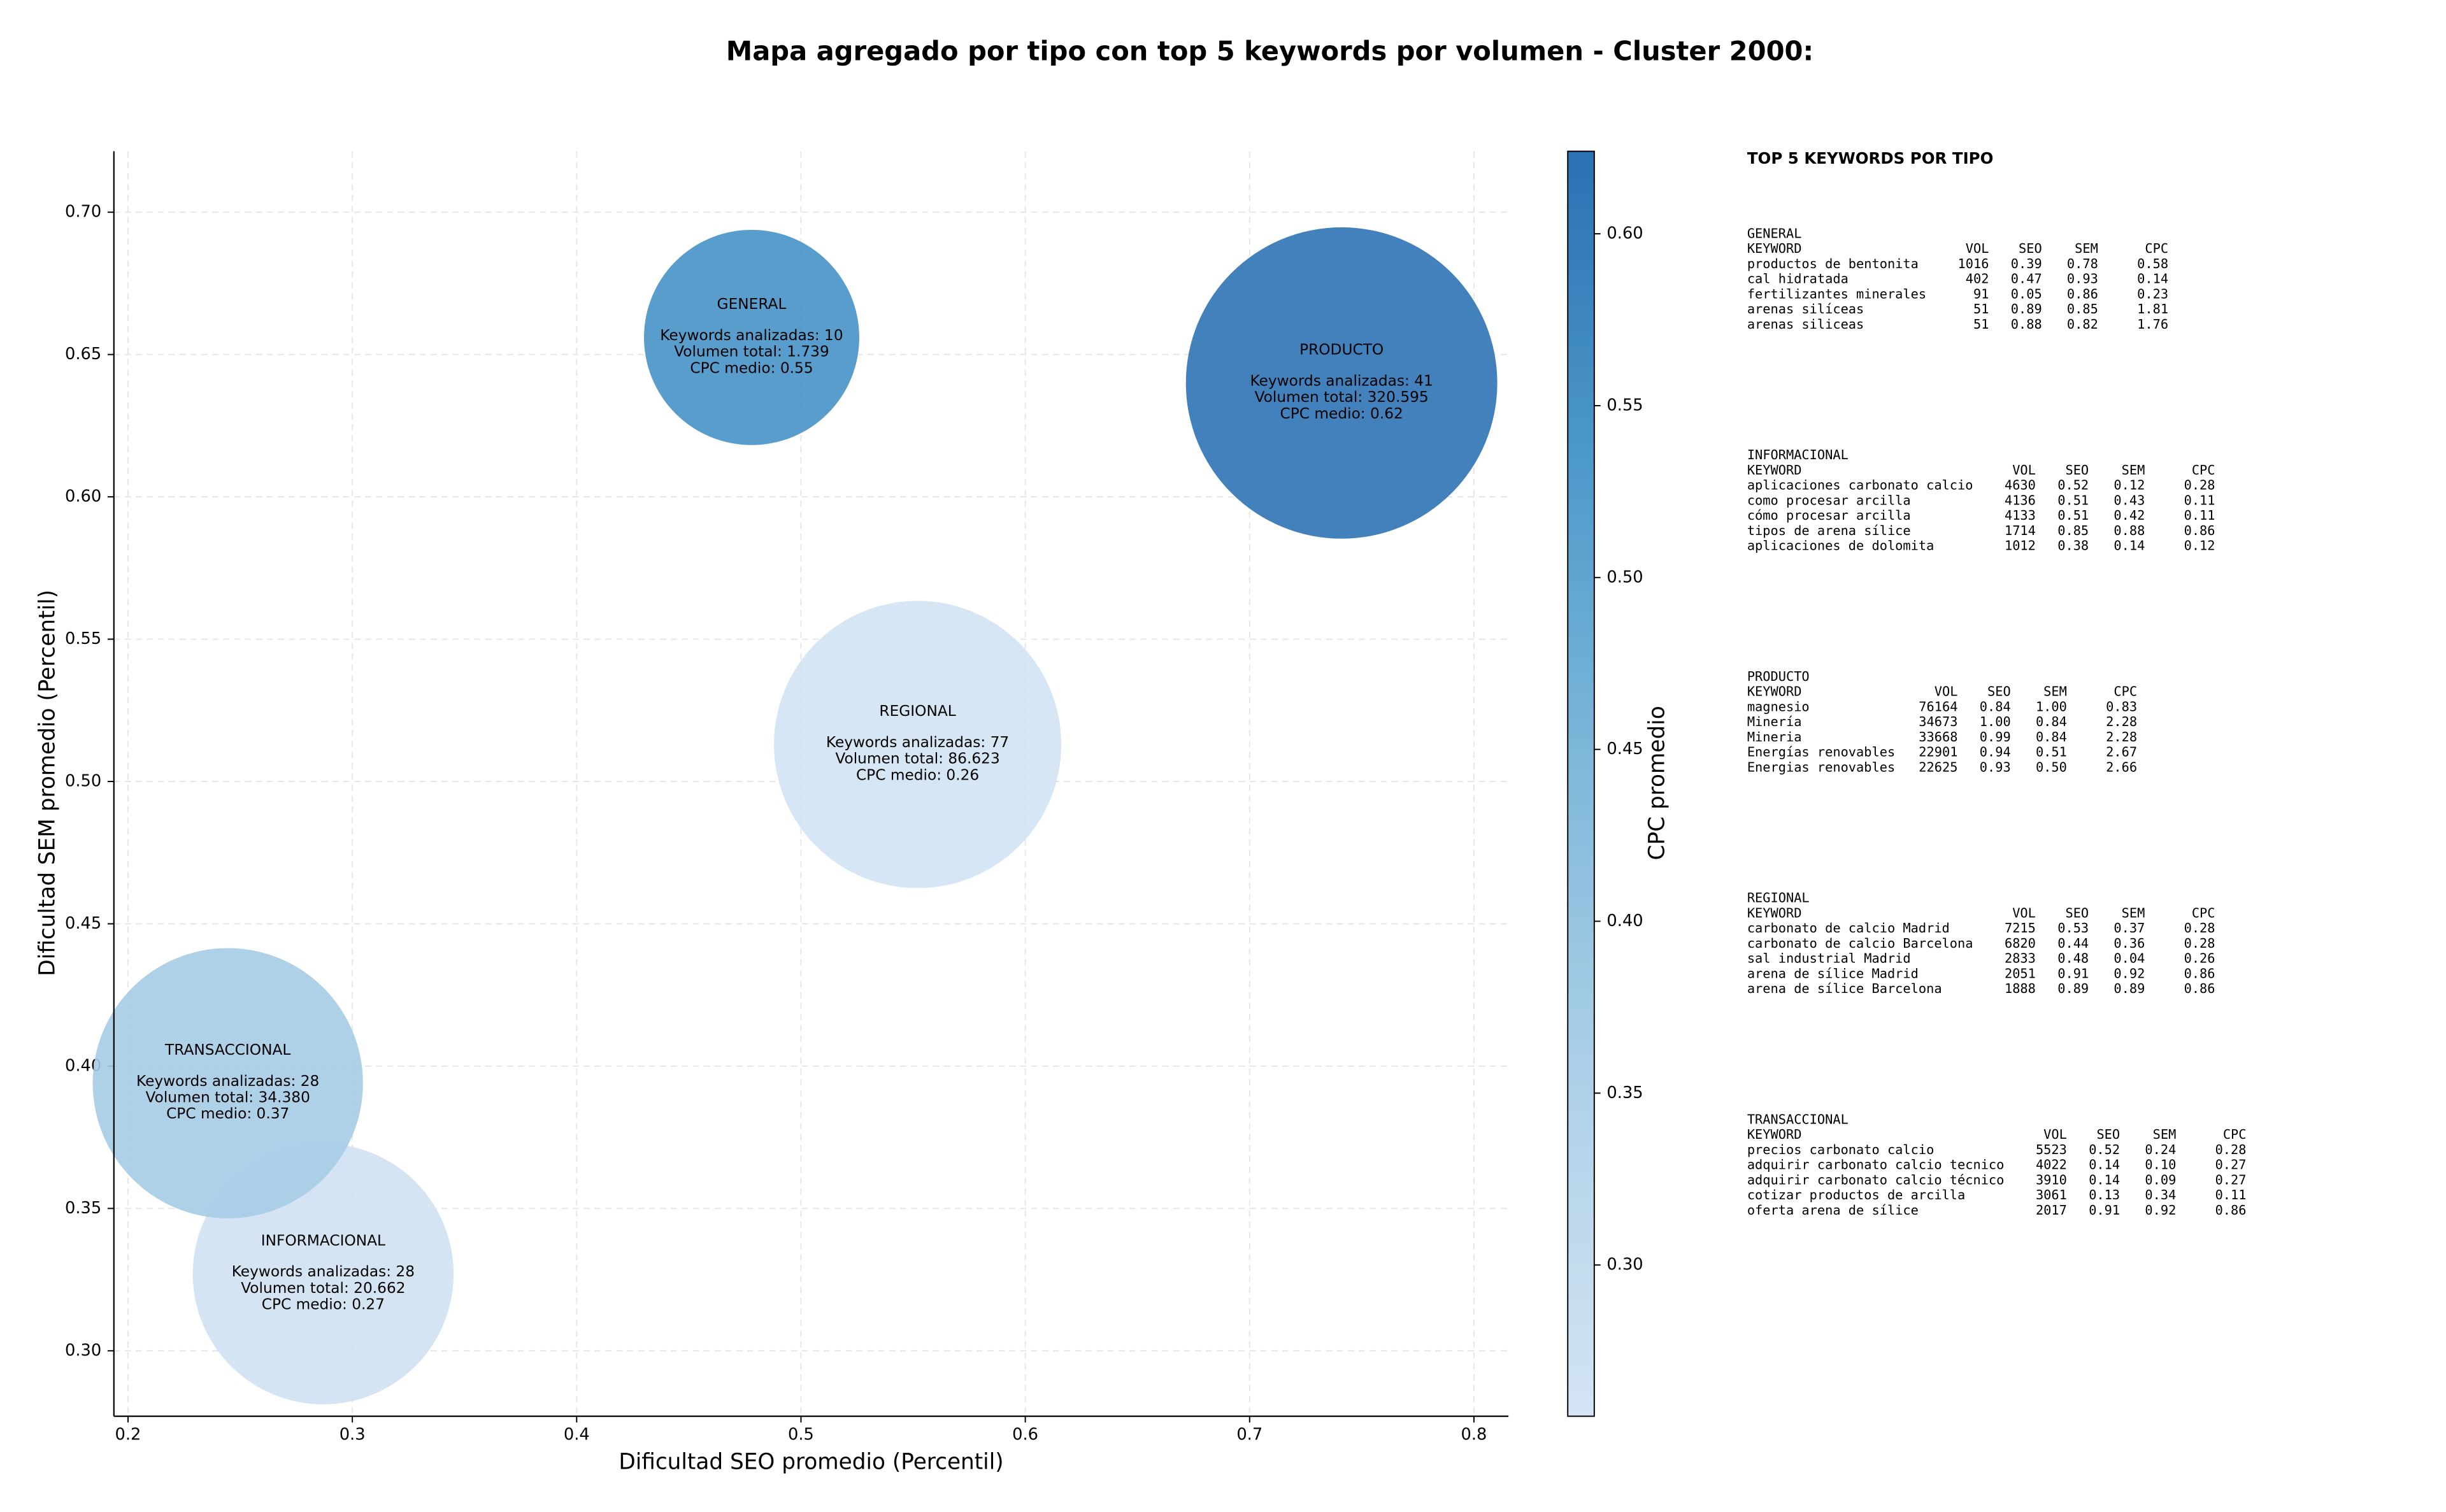  Describe the element at coordinates (811, 1462) in the screenshot. I see `x-axis-label: Dificultad SEO promedio (Percentil)` at that location.